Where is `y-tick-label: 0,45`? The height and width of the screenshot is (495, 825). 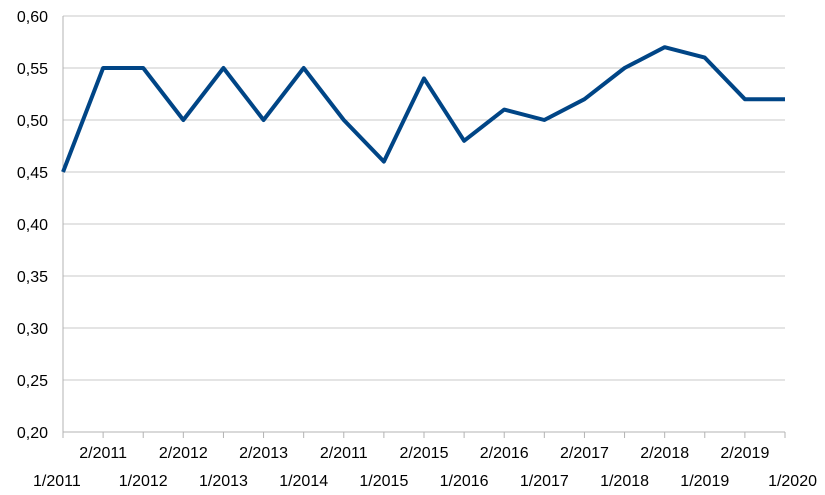
y-tick-label: 0,45 is located at coordinates (32, 173).